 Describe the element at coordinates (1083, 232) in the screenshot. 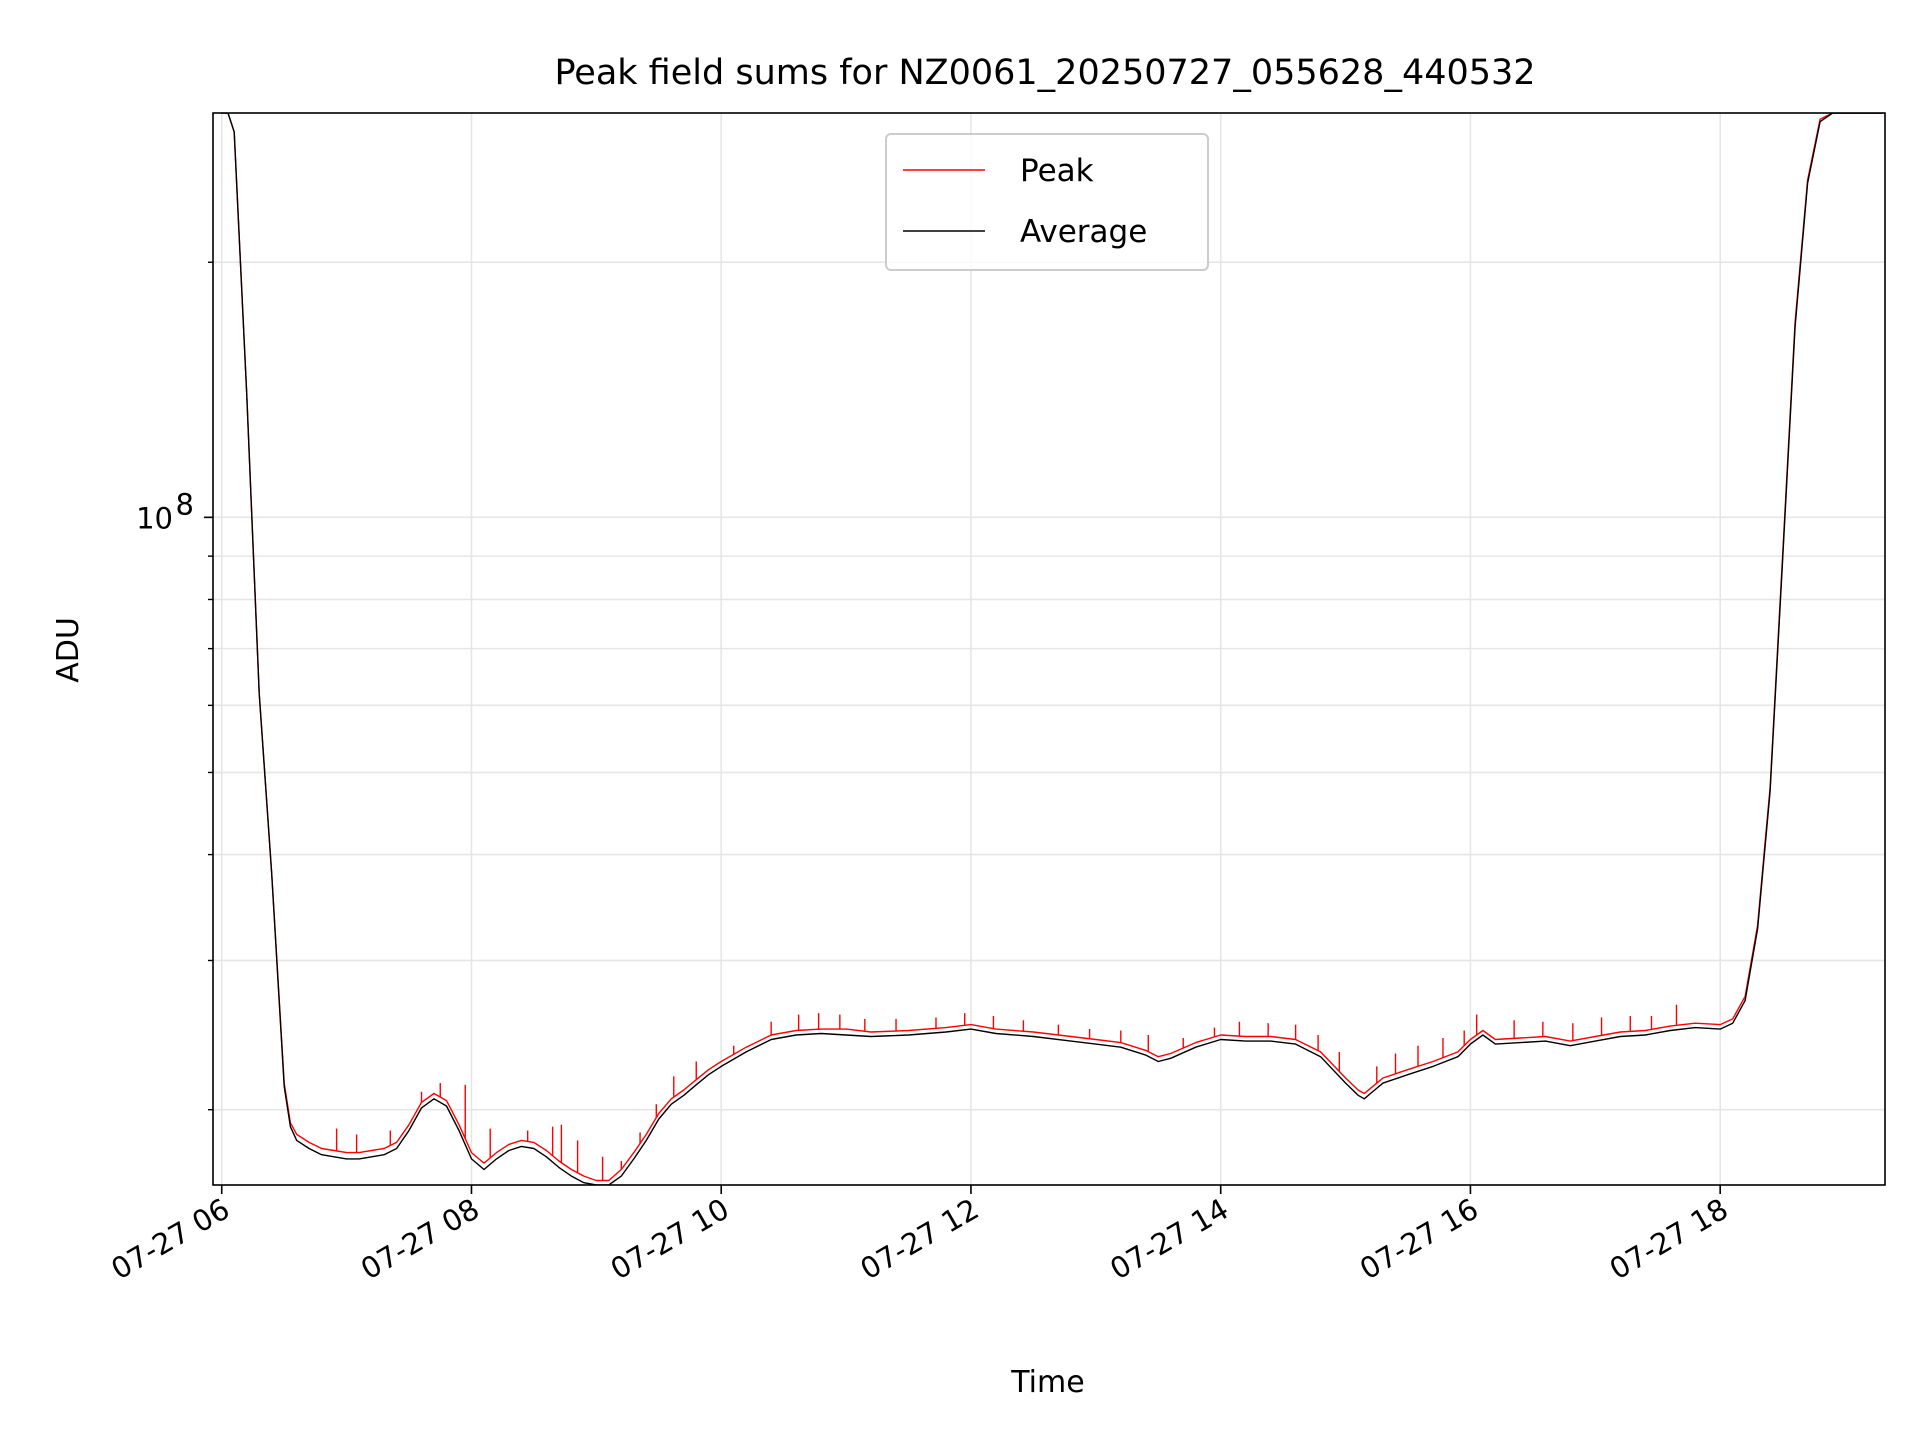

I see `legend-label-average: Average` at that location.